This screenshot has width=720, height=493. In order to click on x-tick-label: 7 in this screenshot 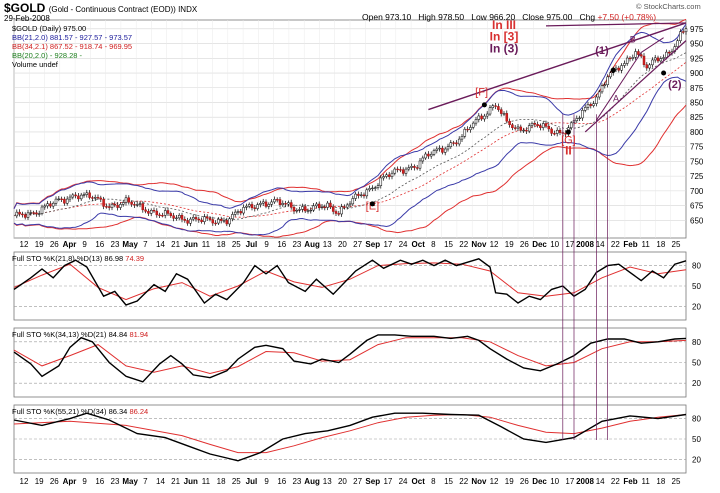, I will do `click(145, 481)`.